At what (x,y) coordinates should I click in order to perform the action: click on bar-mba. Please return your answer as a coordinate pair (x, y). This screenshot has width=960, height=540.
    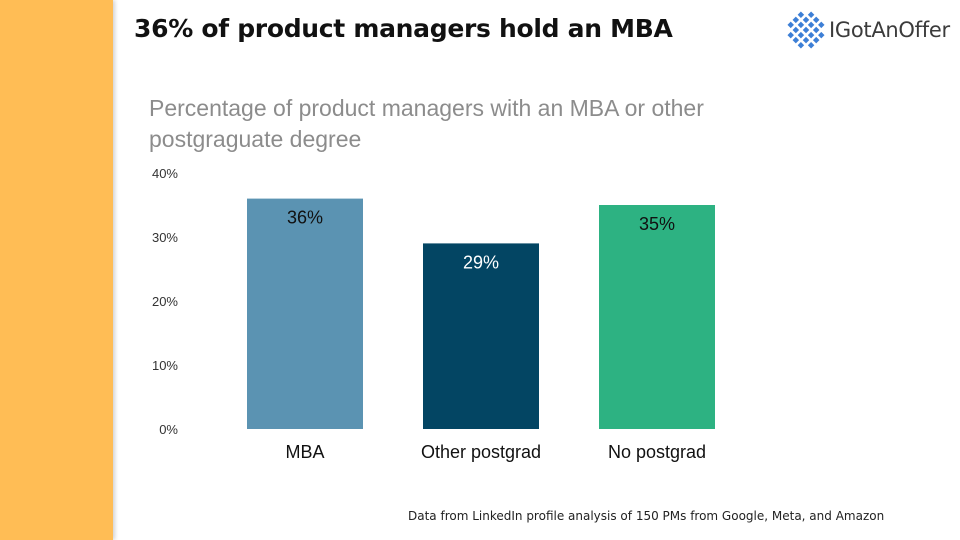
    Looking at the image, I should click on (305, 313).